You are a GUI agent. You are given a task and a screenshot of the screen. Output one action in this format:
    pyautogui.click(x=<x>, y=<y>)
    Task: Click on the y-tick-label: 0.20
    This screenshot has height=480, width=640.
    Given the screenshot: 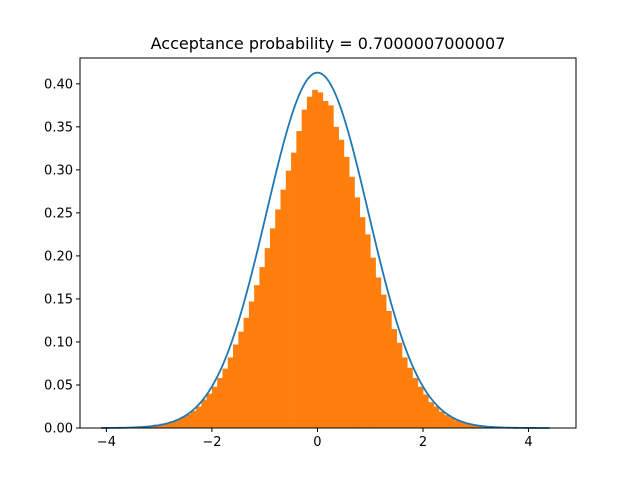 What is the action you would take?
    pyautogui.click(x=58, y=256)
    